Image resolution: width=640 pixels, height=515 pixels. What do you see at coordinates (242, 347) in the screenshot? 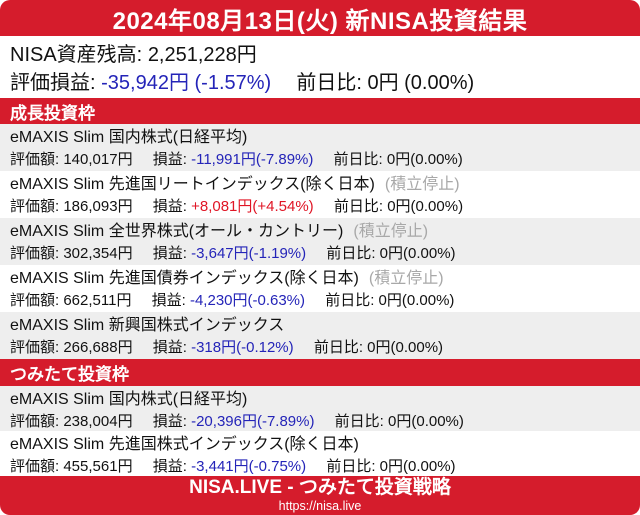
I see `fund-pl-value: -318円(-0.12%)` at bounding box center [242, 347].